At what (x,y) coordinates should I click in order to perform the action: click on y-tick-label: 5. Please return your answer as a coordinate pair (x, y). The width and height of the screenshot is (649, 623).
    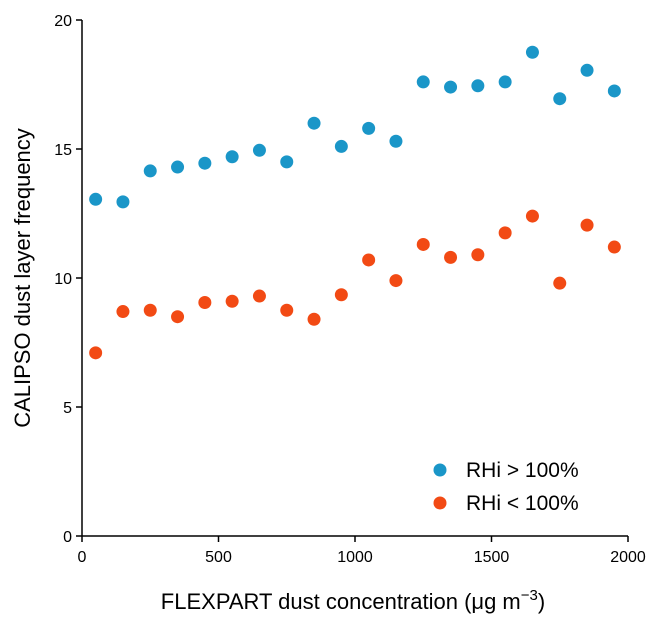
    Looking at the image, I should click on (67, 408).